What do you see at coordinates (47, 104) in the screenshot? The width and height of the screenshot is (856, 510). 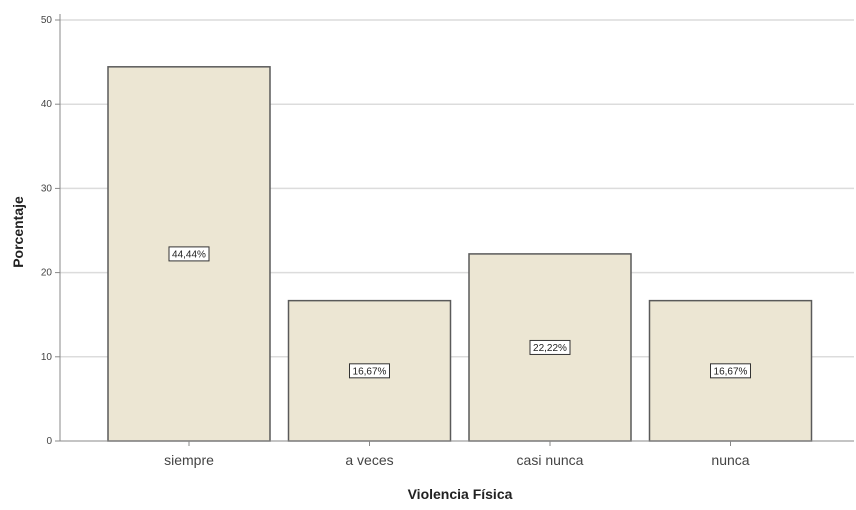 I see `y-tick-label: 40` at bounding box center [47, 104].